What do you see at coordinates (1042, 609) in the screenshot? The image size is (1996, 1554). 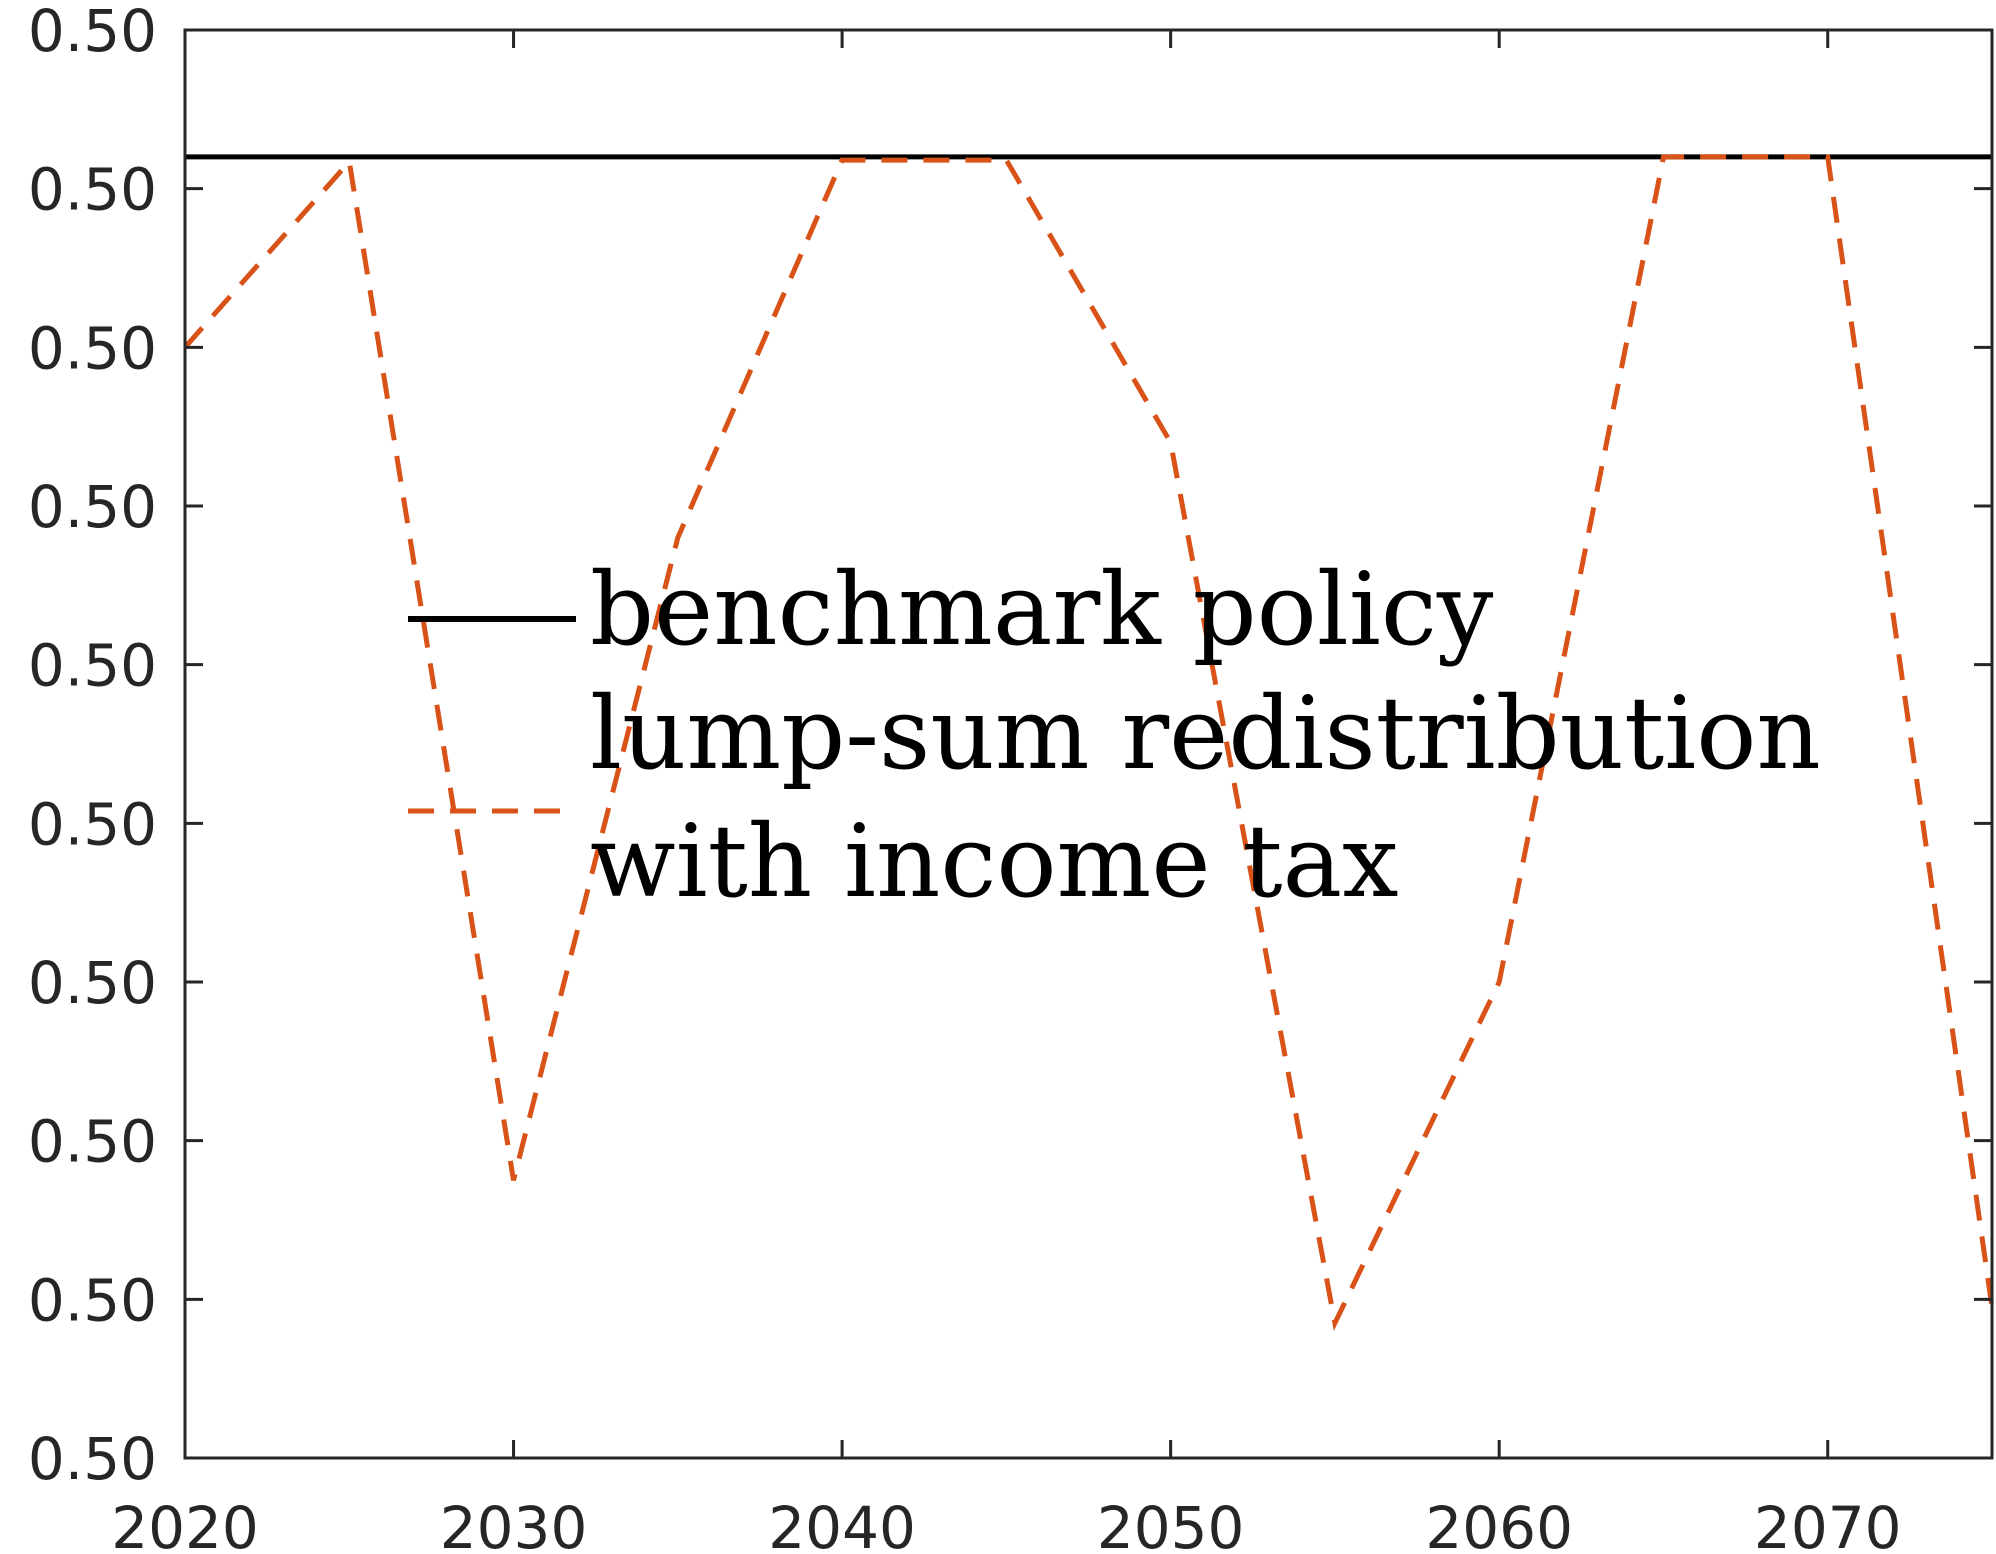 I see `legend-label-benchmark-policy: benchmark policy` at bounding box center [1042, 609].